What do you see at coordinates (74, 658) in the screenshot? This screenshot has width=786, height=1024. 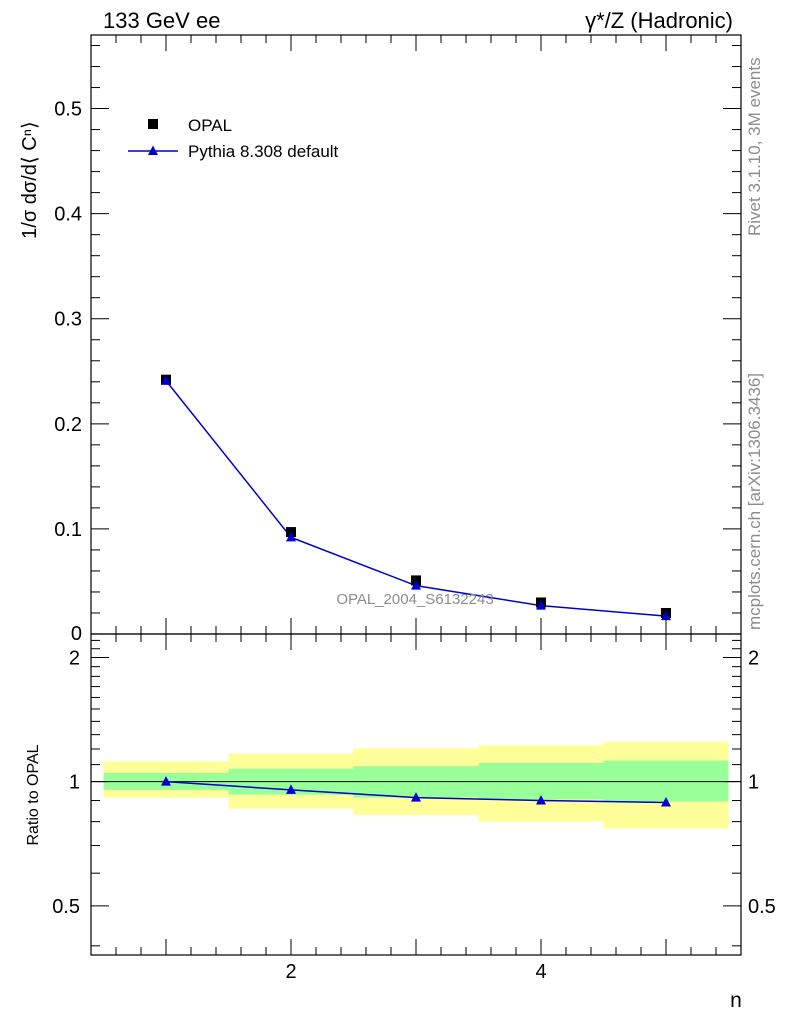 I see `ratio-y-tick-label-left: 2` at bounding box center [74, 658].